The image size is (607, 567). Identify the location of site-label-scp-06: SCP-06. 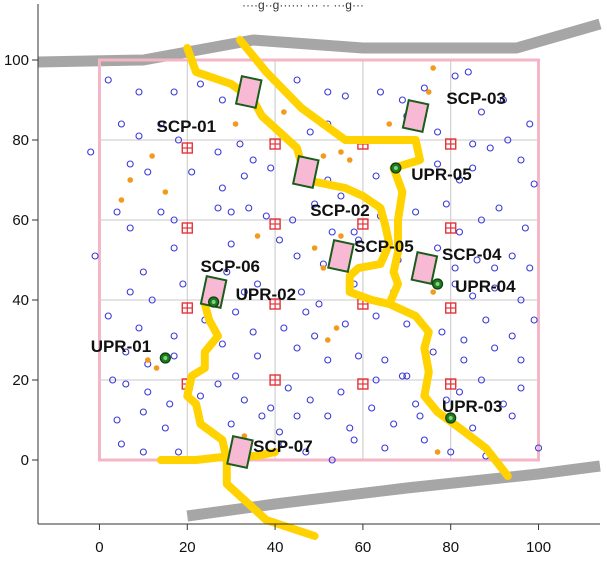
(230, 266).